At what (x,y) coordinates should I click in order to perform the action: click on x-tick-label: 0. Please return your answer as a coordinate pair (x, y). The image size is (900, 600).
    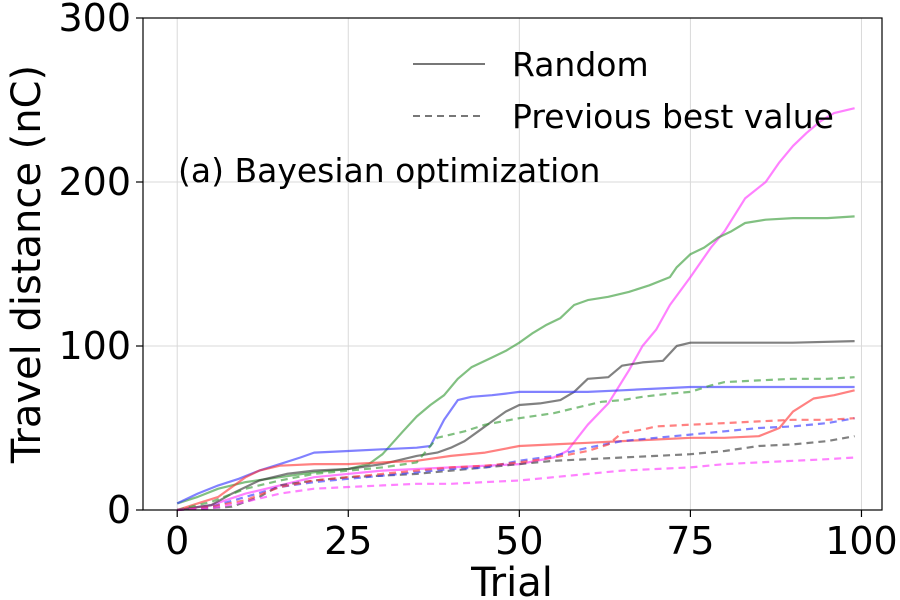
    Looking at the image, I should click on (177, 541).